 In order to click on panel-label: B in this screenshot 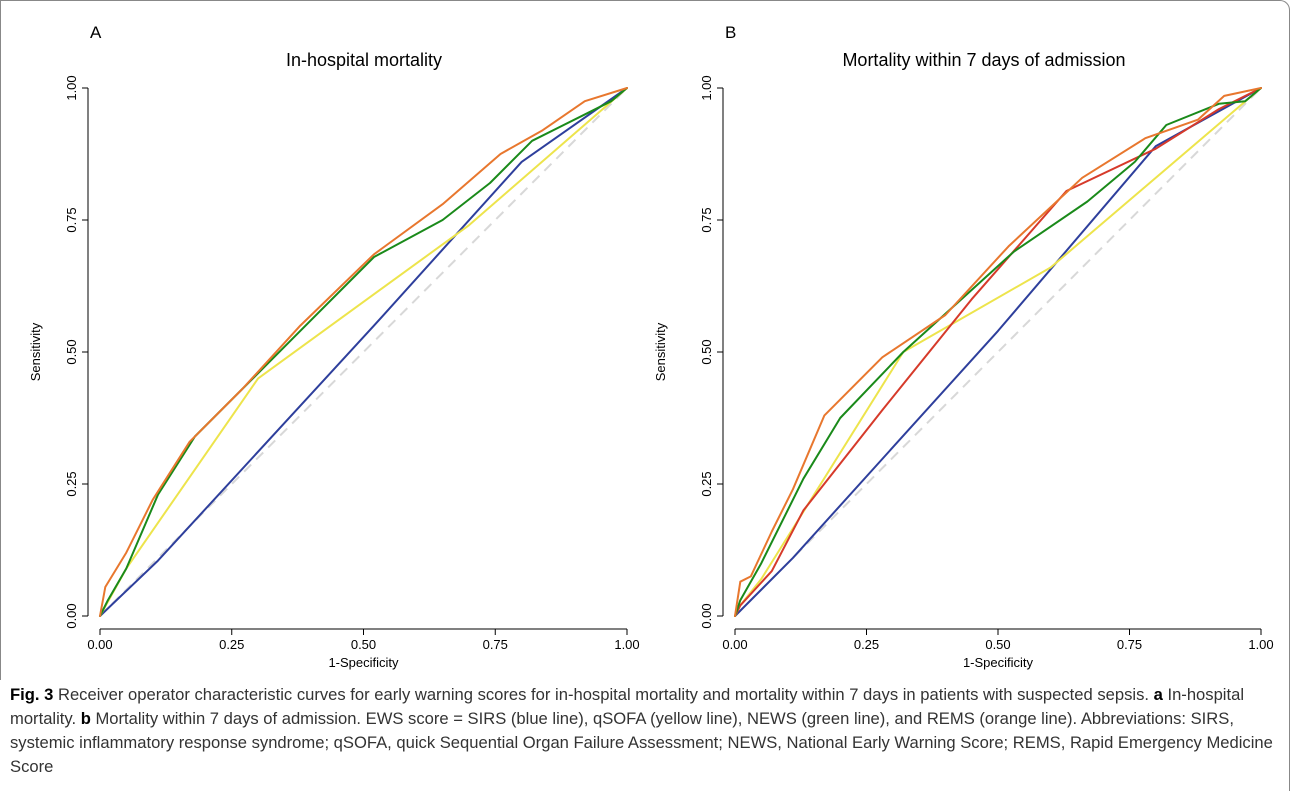, I will do `click(730, 32)`.